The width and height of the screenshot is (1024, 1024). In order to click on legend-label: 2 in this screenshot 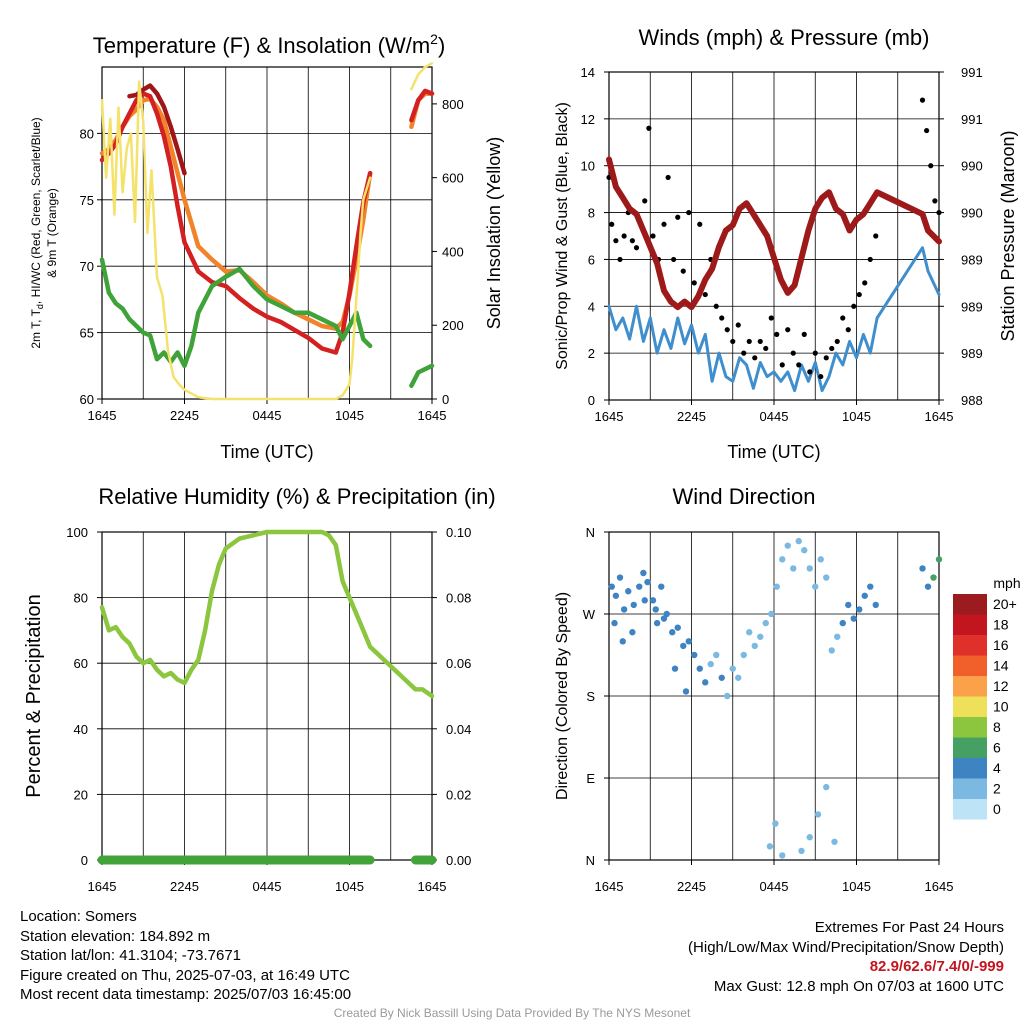, I will do `click(997, 789)`.